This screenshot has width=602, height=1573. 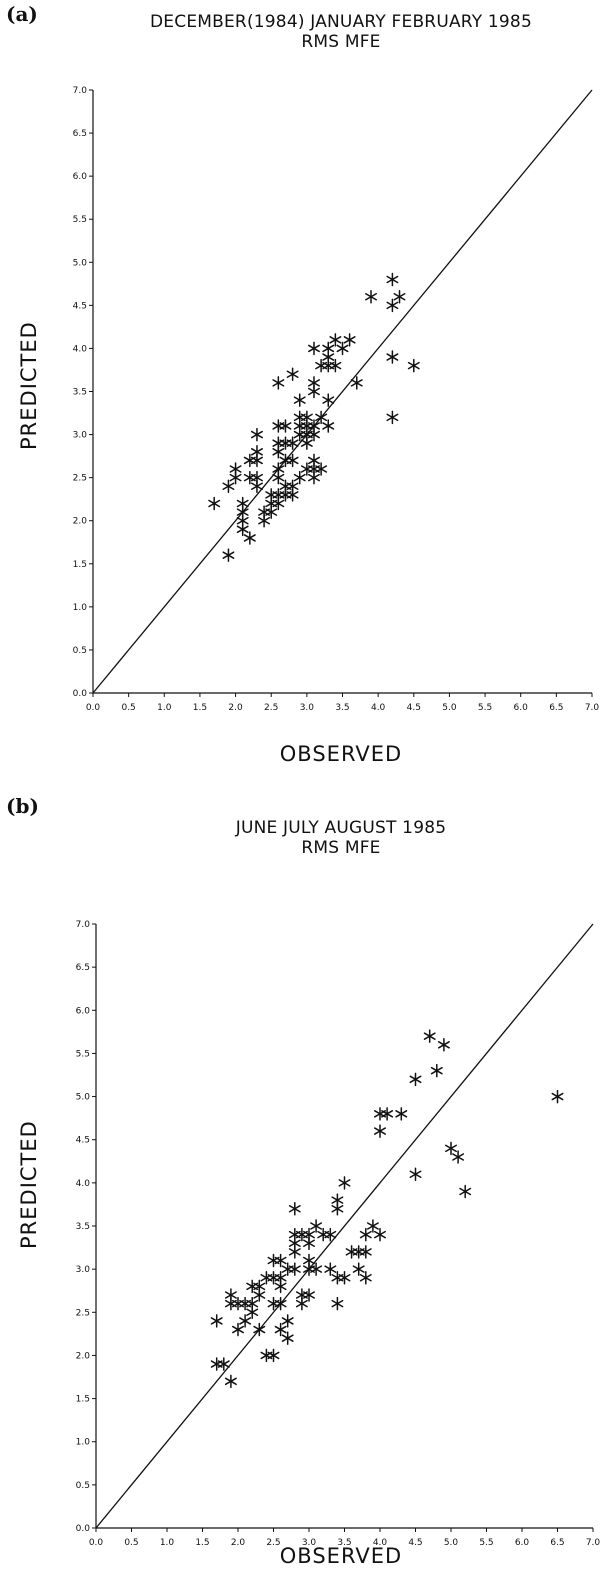 What do you see at coordinates (83, 968) in the screenshot?
I see `y-tick-label: 6.5` at bounding box center [83, 968].